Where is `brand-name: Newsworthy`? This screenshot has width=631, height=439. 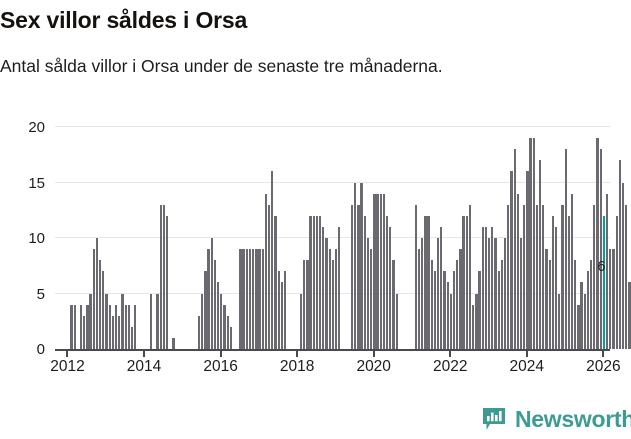
brand-name: Newsworthy is located at coordinates (573, 418).